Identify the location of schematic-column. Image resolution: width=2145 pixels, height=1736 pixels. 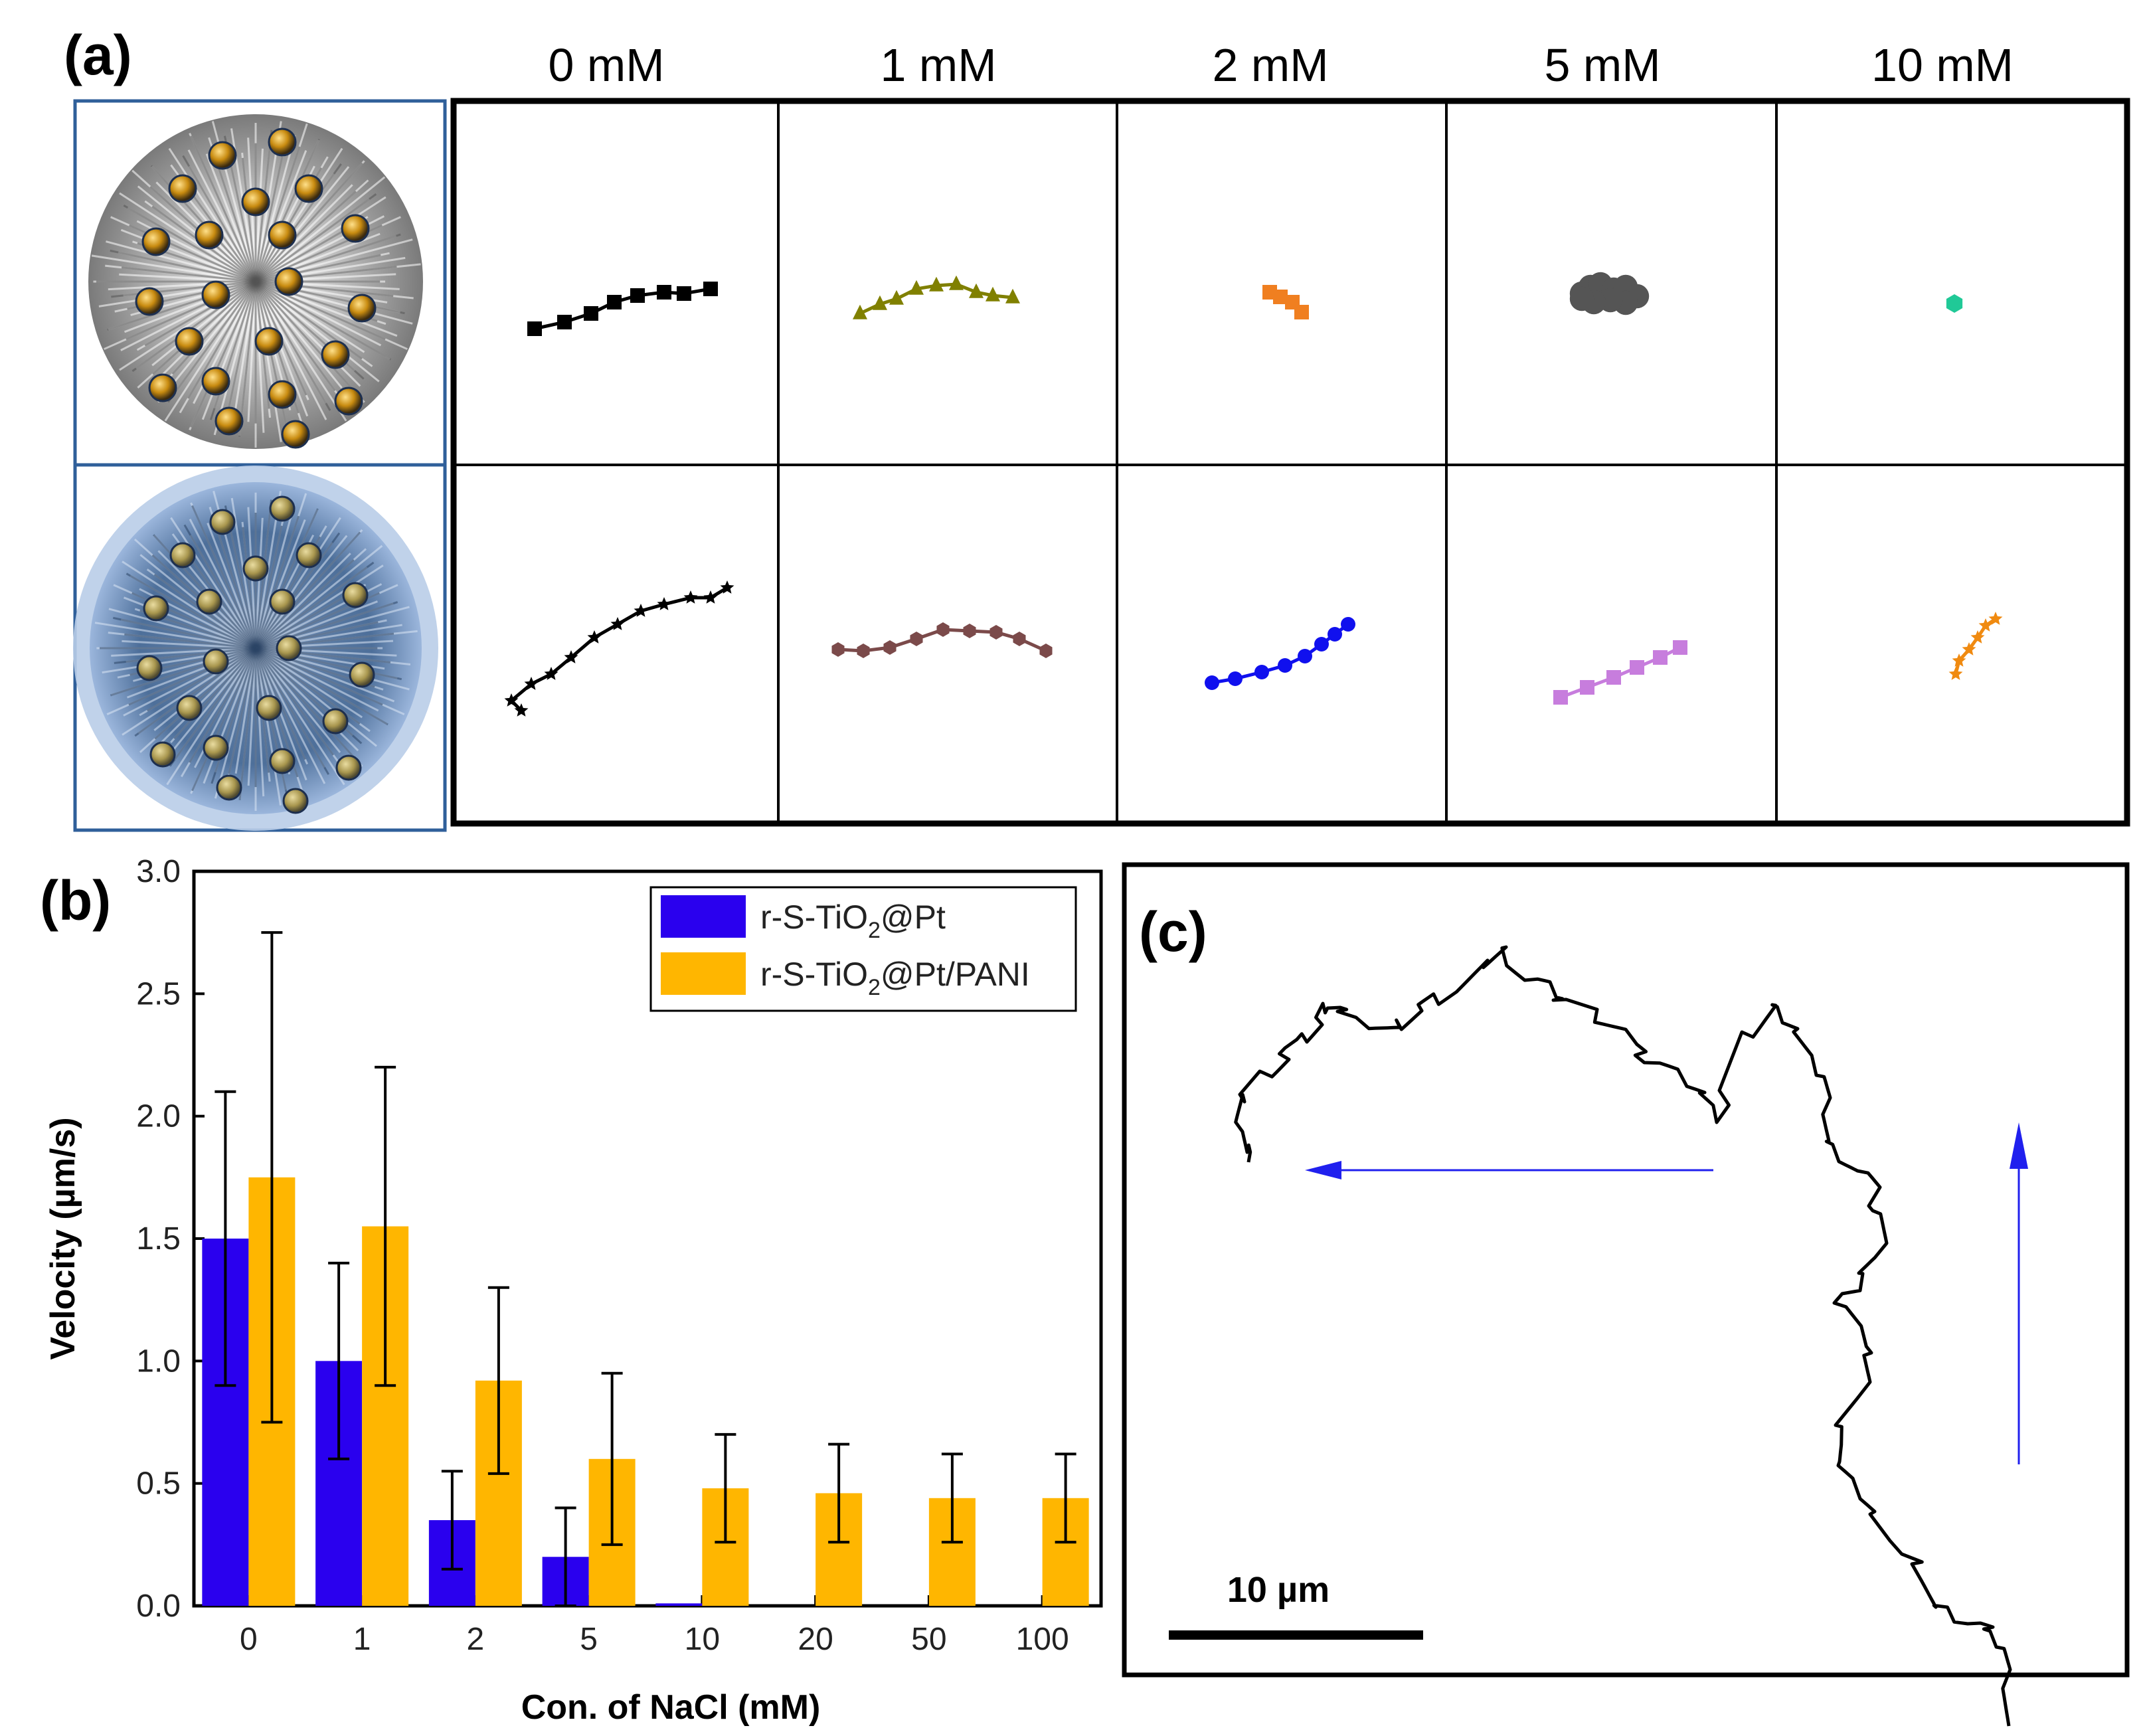
(260, 466).